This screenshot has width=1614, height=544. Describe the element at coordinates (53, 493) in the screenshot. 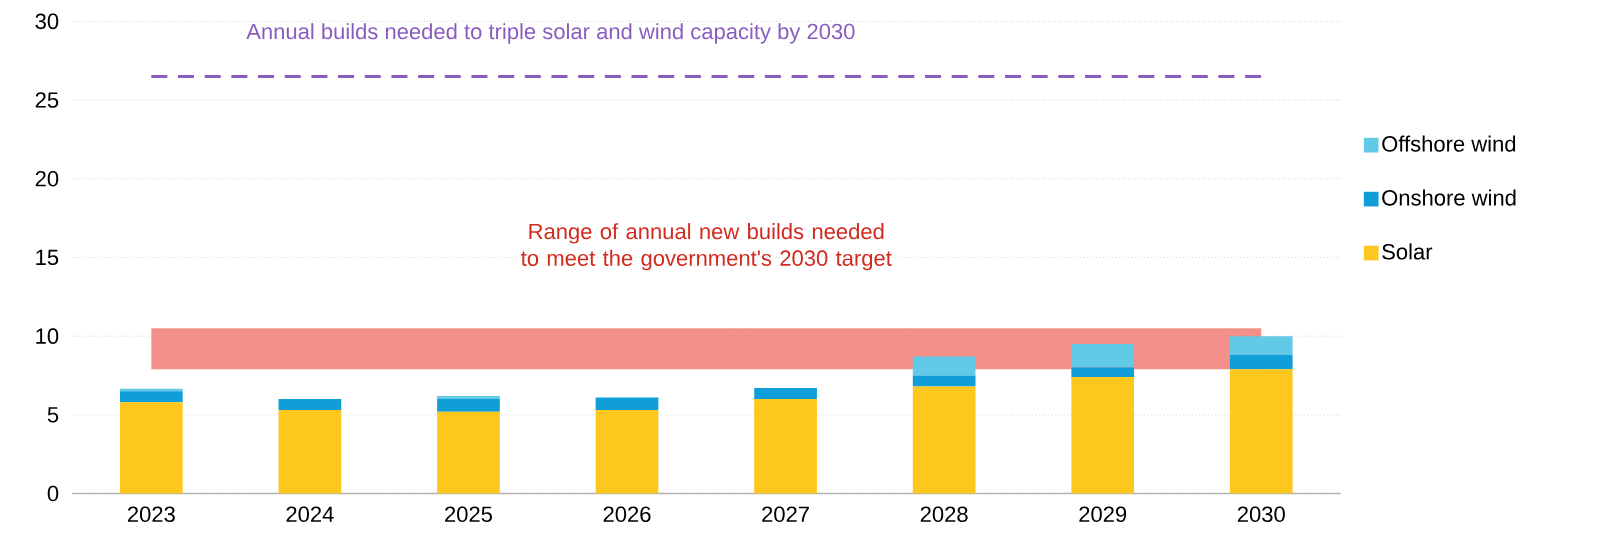

I see `y-tick-label: 0` at that location.